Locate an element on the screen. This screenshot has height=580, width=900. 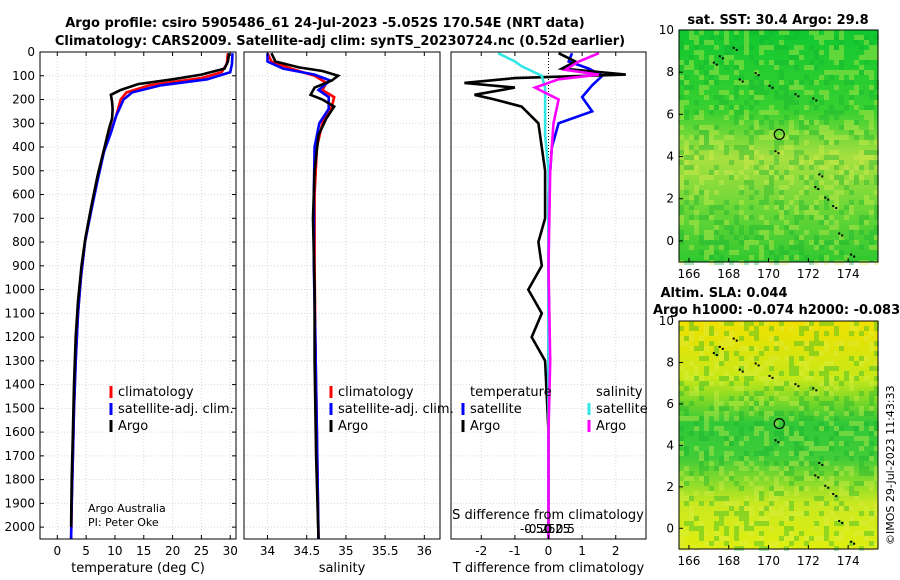
x-tick-label: 168 is located at coordinates (728, 274).